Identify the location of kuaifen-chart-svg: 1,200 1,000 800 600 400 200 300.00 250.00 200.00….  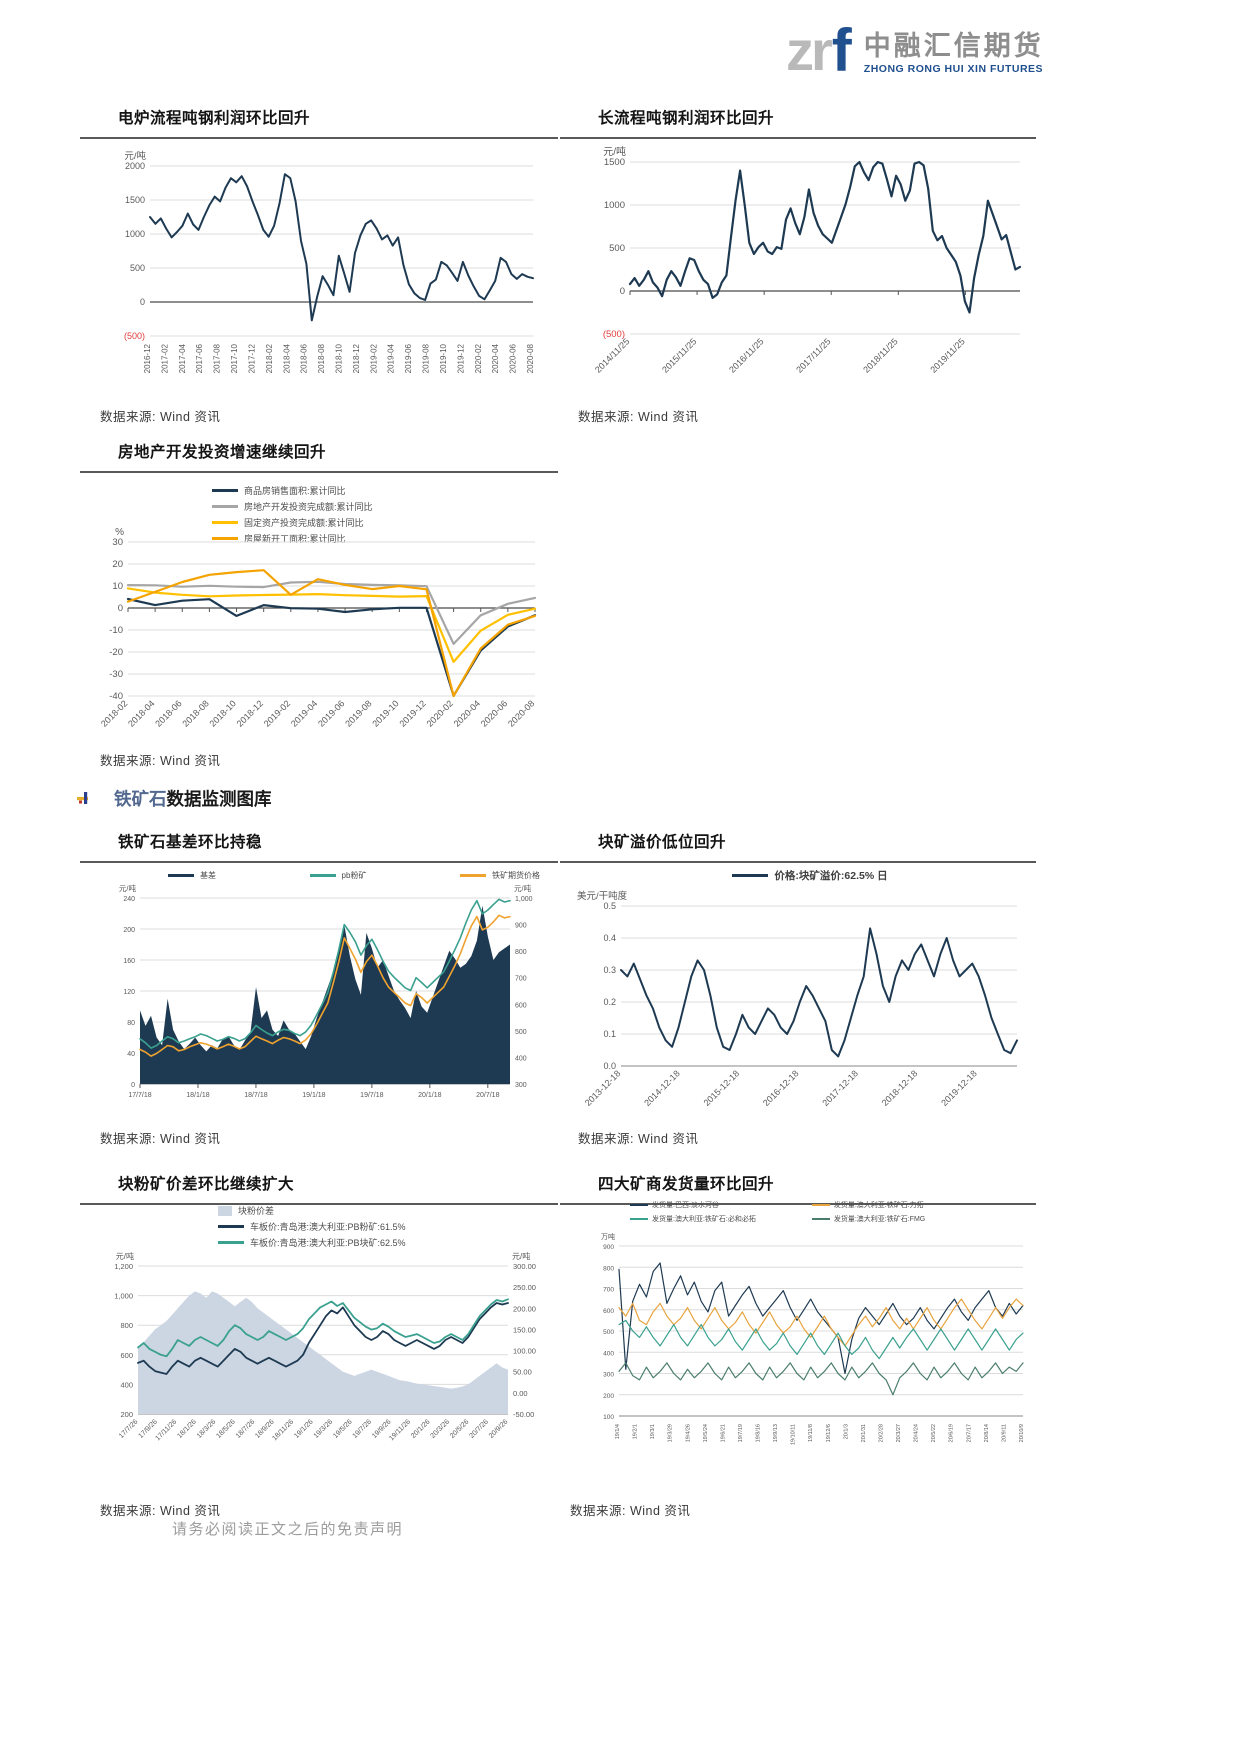
(325, 1346).